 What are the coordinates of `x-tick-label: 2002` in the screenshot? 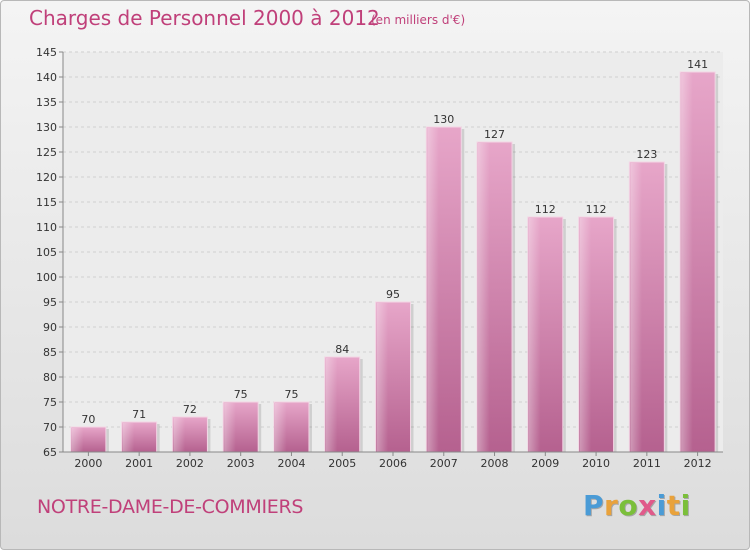 It's located at (190, 463).